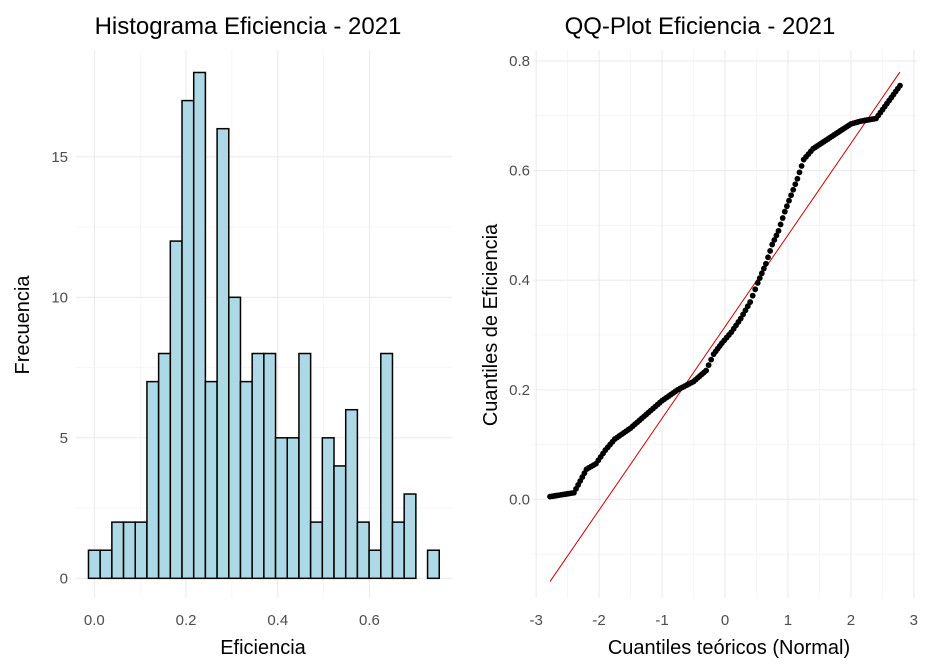 This screenshot has width=931, height=670. What do you see at coordinates (914, 620) in the screenshot?
I see `qq-plot-x-tick-label: 3` at bounding box center [914, 620].